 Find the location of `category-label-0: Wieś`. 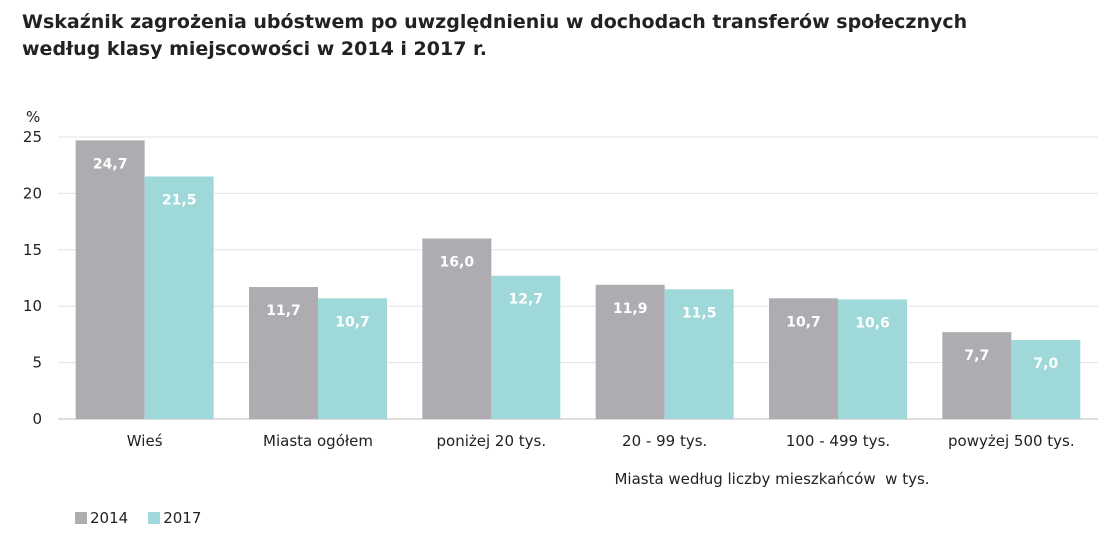

category-label-0: Wieś is located at coordinates (145, 441).